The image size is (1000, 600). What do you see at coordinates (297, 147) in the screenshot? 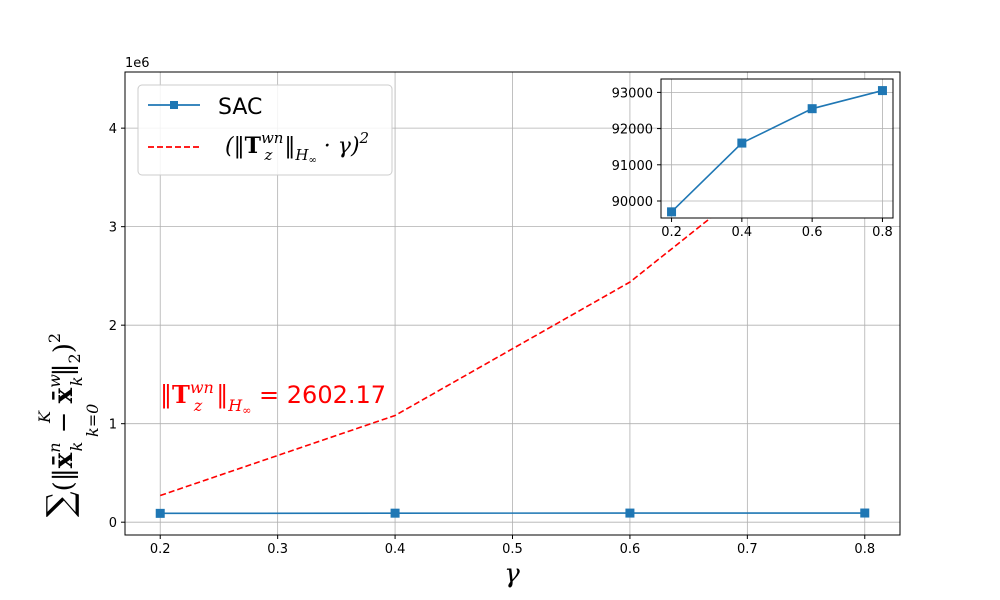
I see `legend-label-bound: (‖Twn z ‖H∞ · γ)2` at bounding box center [297, 147].